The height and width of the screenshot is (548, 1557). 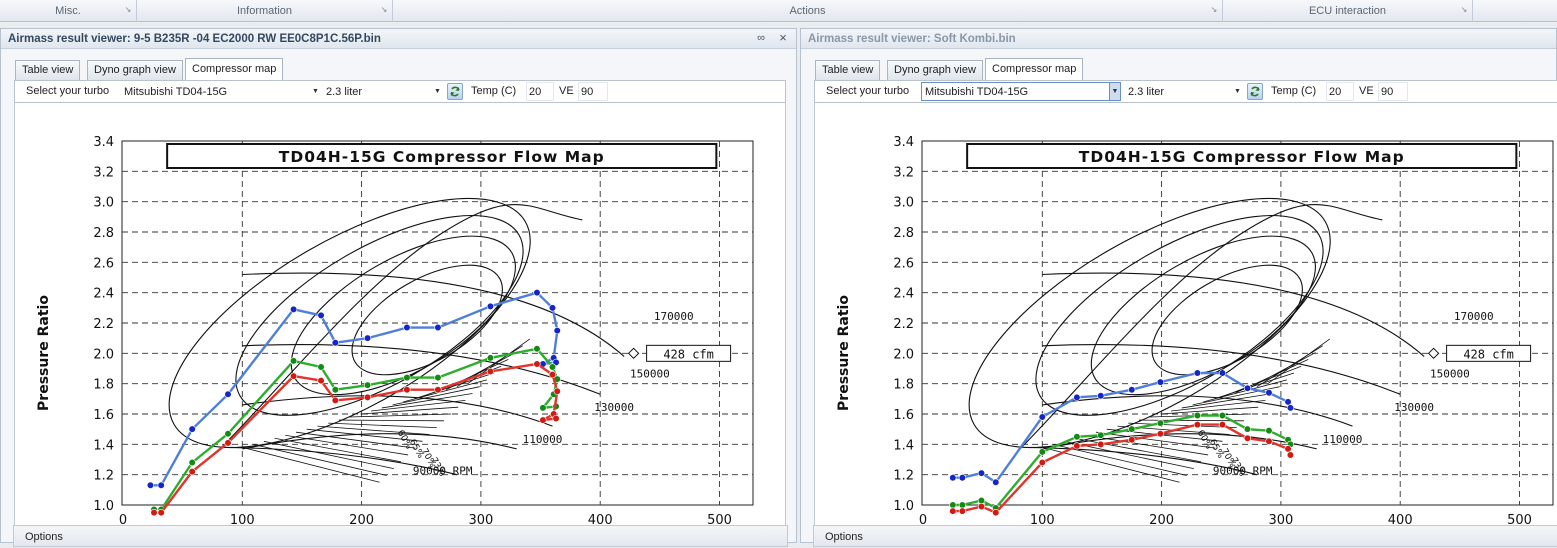 What do you see at coordinates (494, 91) in the screenshot?
I see `temp-label: Temp (C)` at bounding box center [494, 91].